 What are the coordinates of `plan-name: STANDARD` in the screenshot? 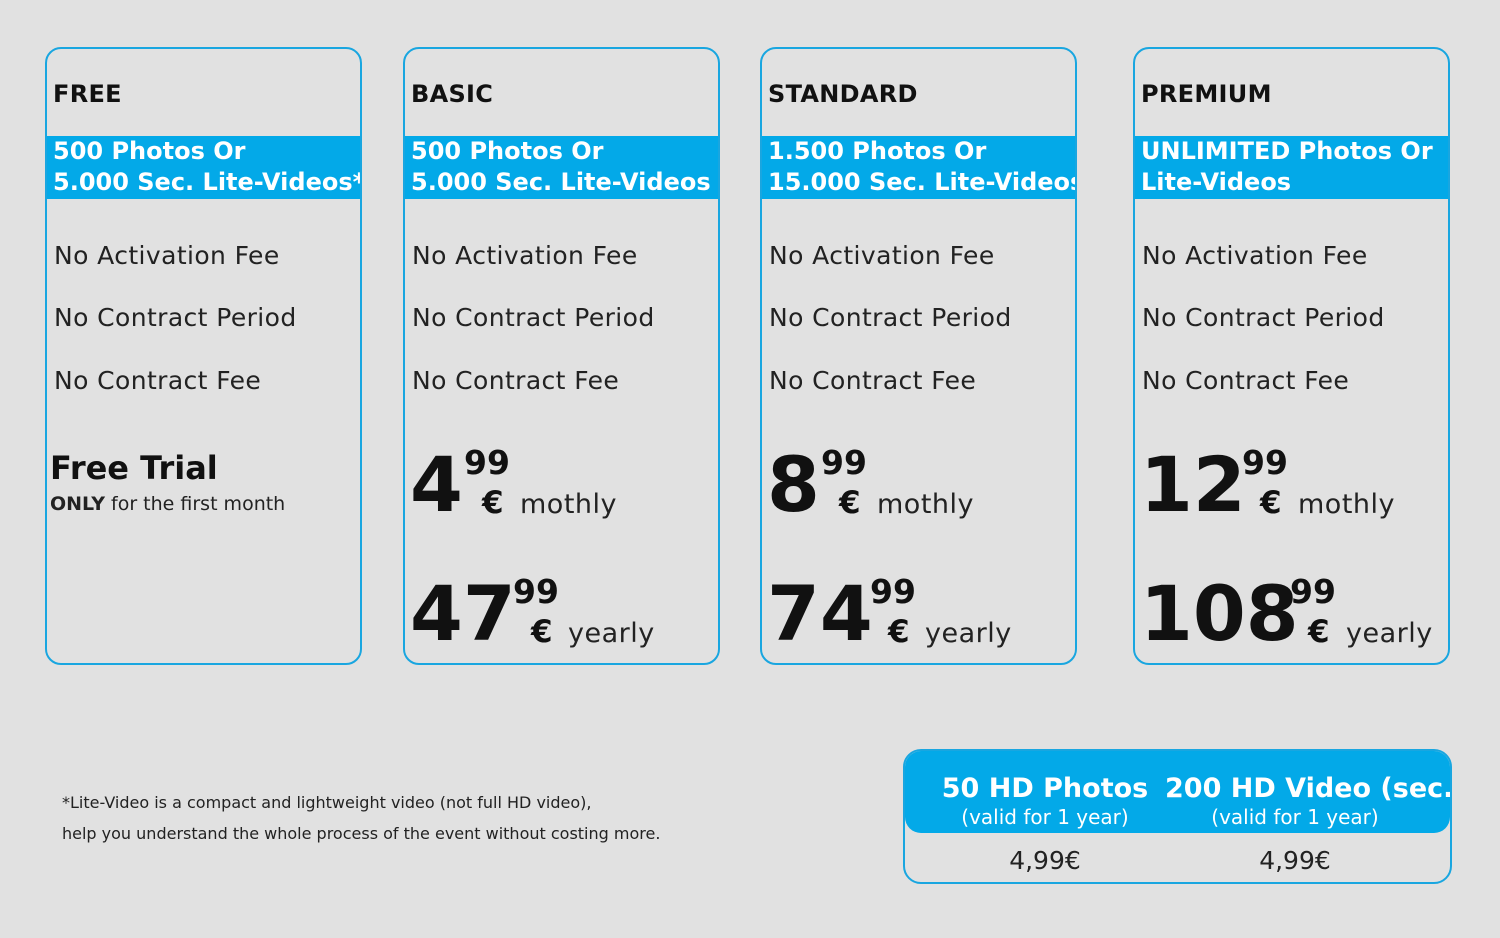 It's located at (843, 94).